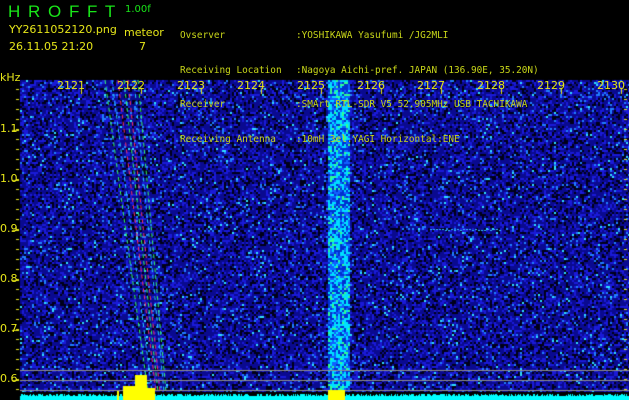  Describe the element at coordinates (9, 378) in the screenshot. I see `y-tick-label: 0.6` at that location.